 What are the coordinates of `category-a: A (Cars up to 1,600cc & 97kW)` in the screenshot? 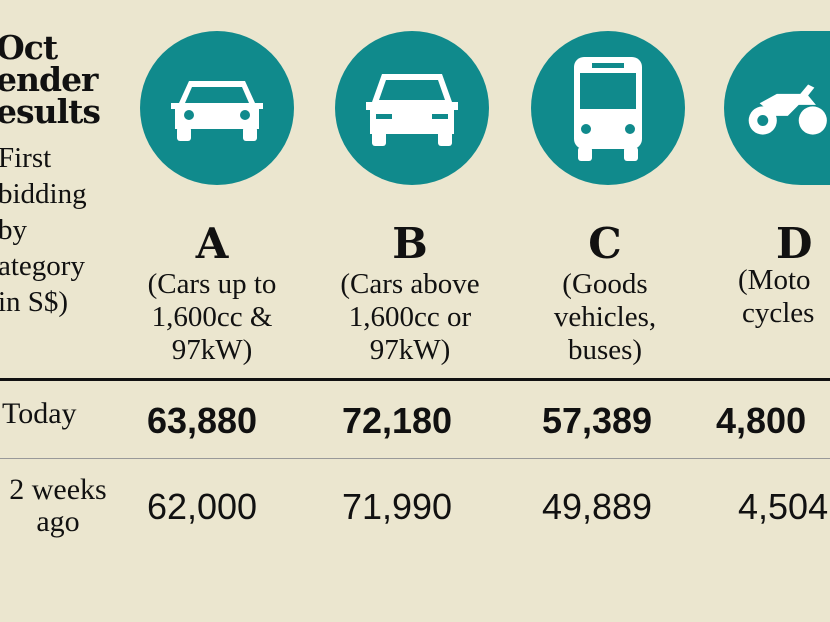 It's located at (212, 293).